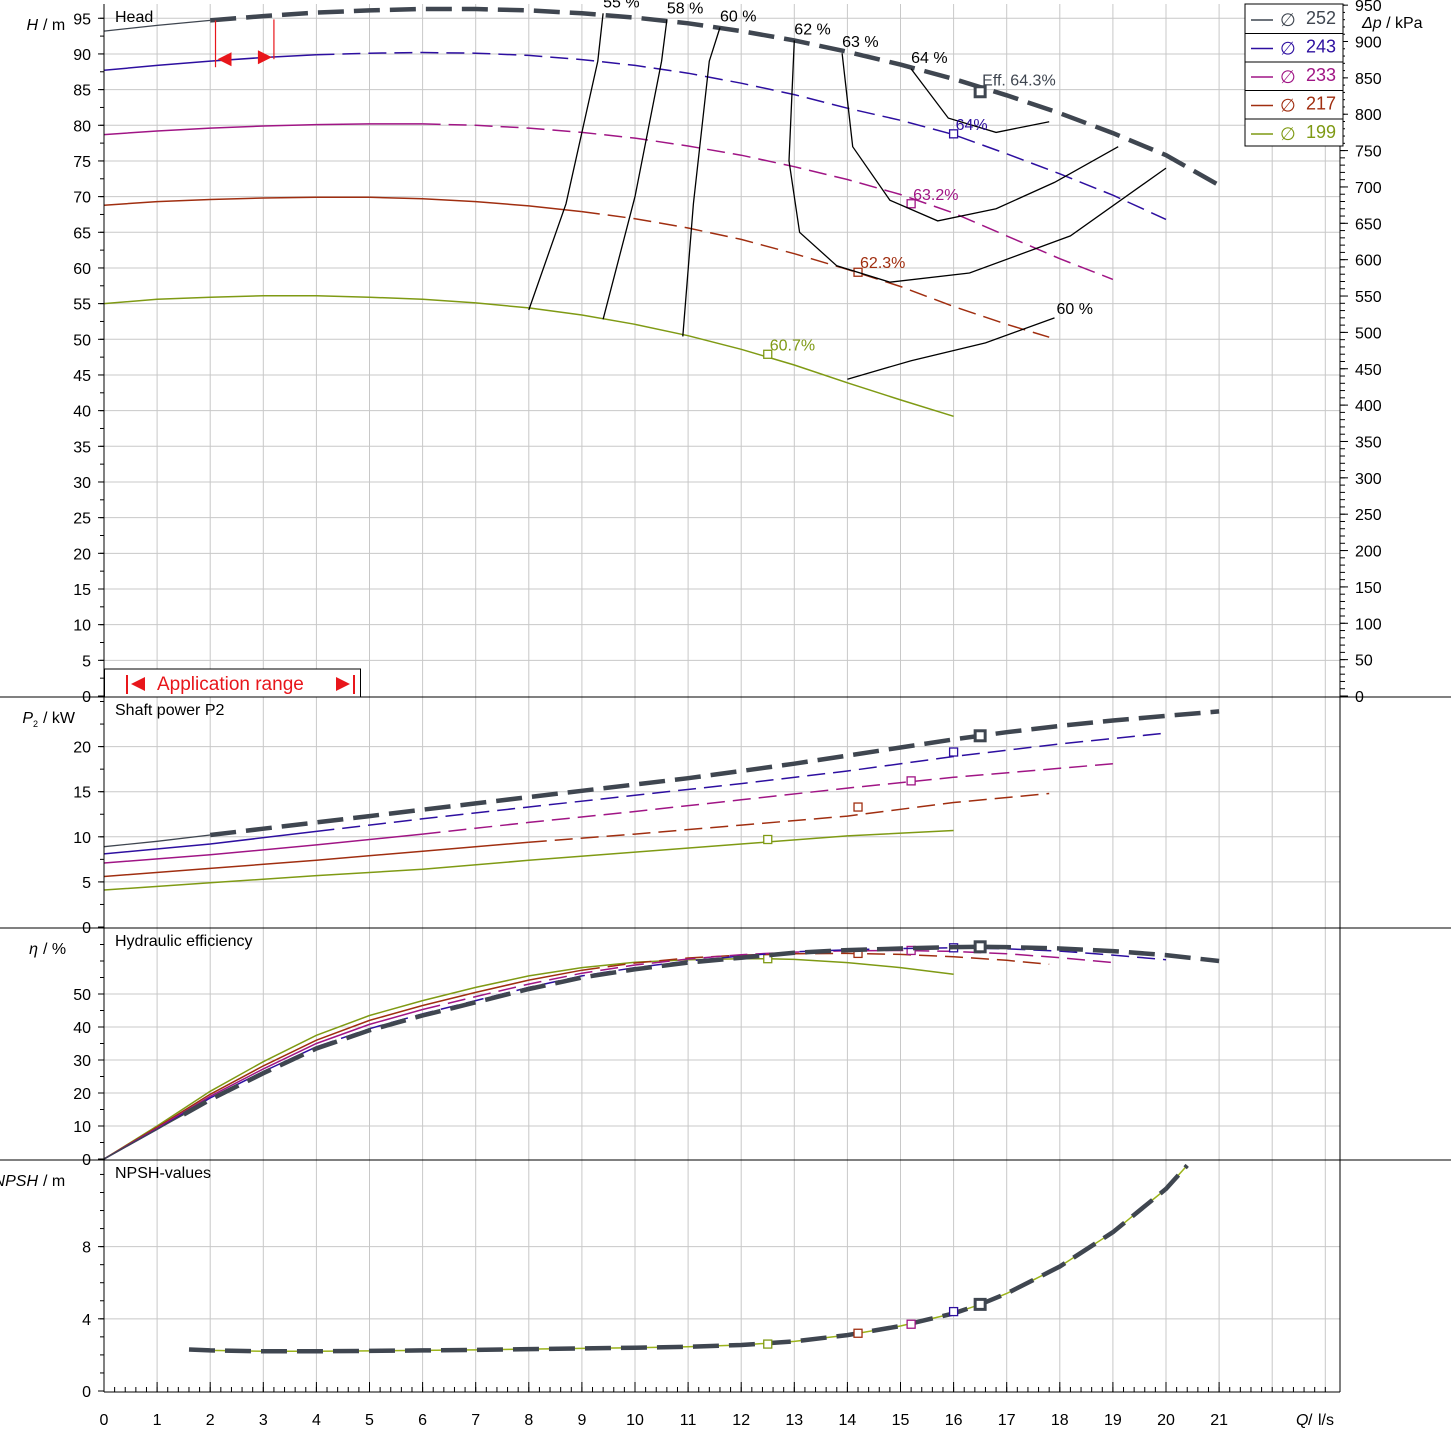  What do you see at coordinates (1368, 442) in the screenshot?
I see `y2-tick-label: 350` at bounding box center [1368, 442].